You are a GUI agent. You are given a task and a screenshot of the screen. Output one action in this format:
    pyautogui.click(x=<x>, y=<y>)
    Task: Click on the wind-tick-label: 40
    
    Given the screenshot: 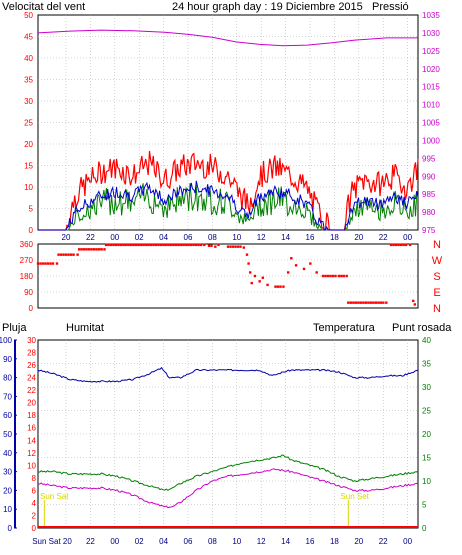 What is the action you would take?
    pyautogui.click(x=28, y=58)
    